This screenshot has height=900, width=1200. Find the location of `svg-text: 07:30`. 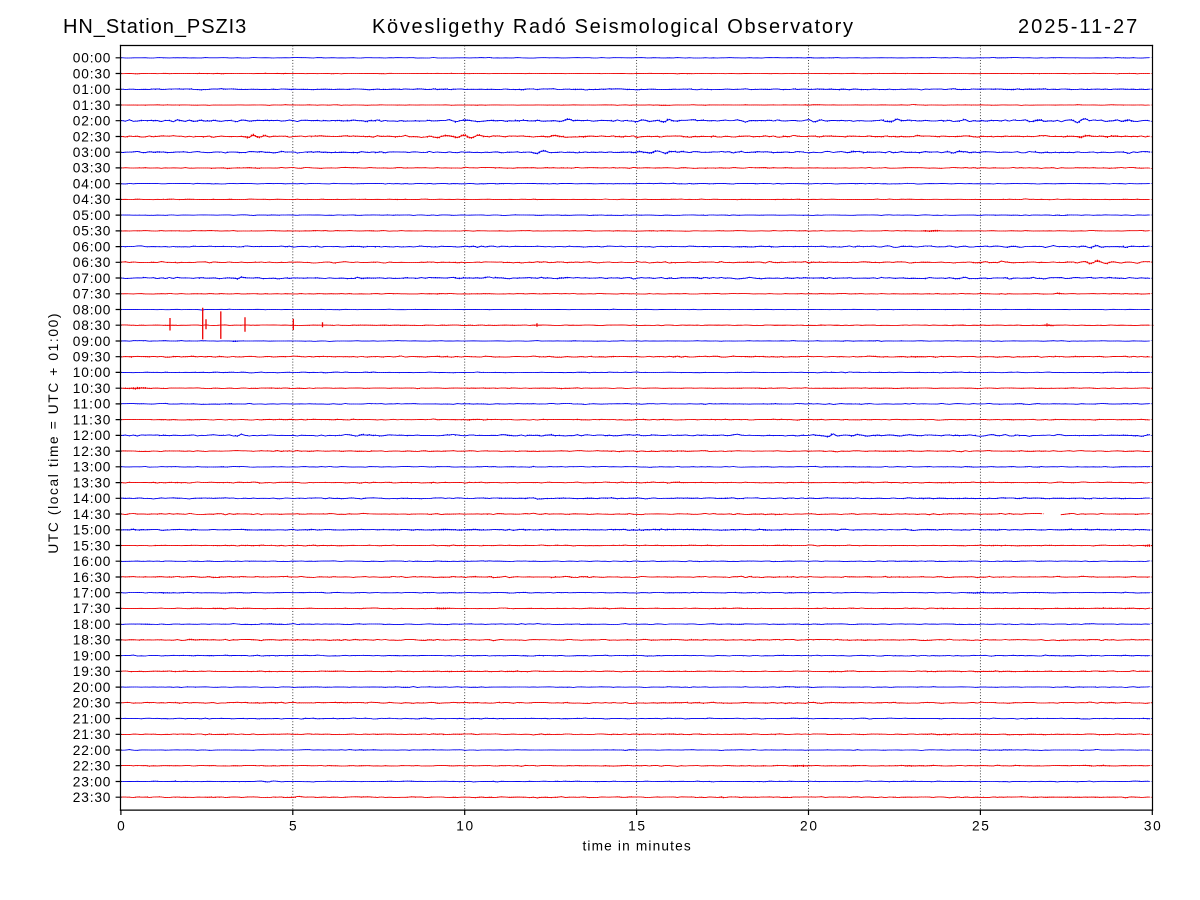

svg-text: 07:30 is located at coordinates (92, 294).